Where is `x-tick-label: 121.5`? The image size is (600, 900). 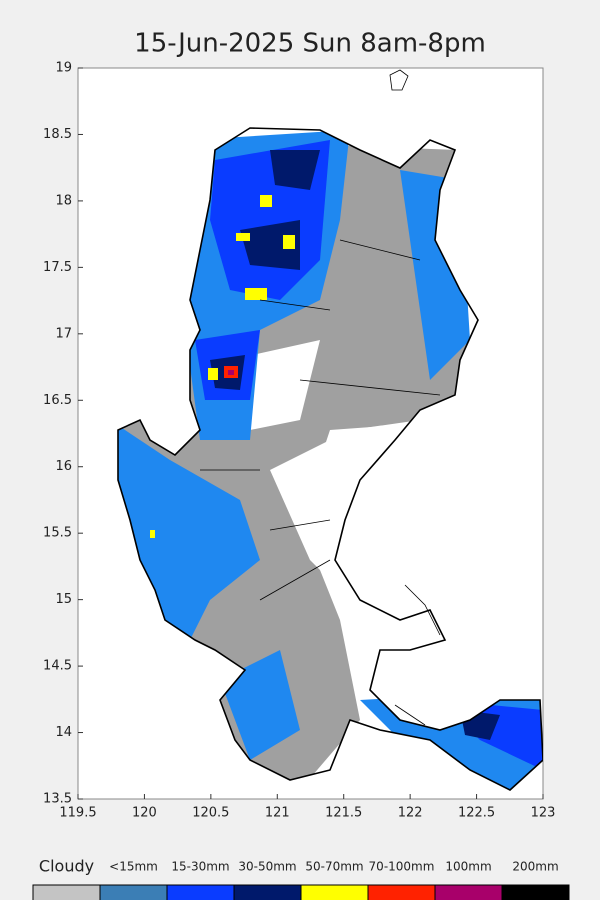
x-tick-label: 121.5 is located at coordinates (343, 813).